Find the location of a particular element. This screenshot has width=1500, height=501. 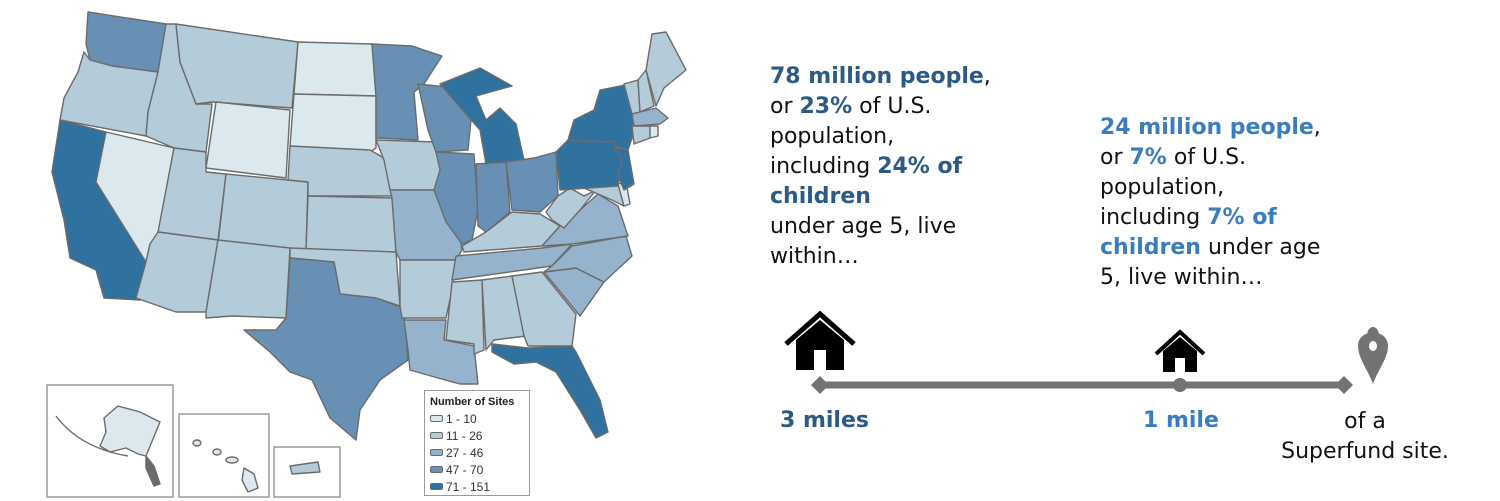

legend-item-label: 11 - 26 is located at coordinates (464, 435).